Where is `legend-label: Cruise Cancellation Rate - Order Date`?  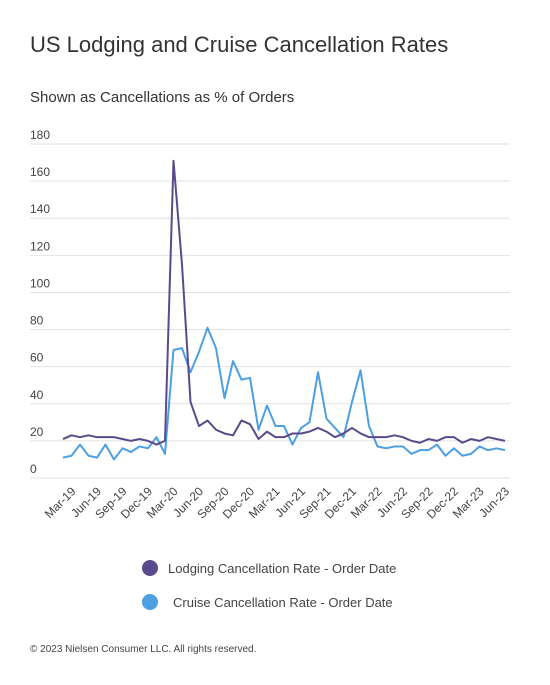
legend-label: Cruise Cancellation Rate - Order Date is located at coordinates (283, 602).